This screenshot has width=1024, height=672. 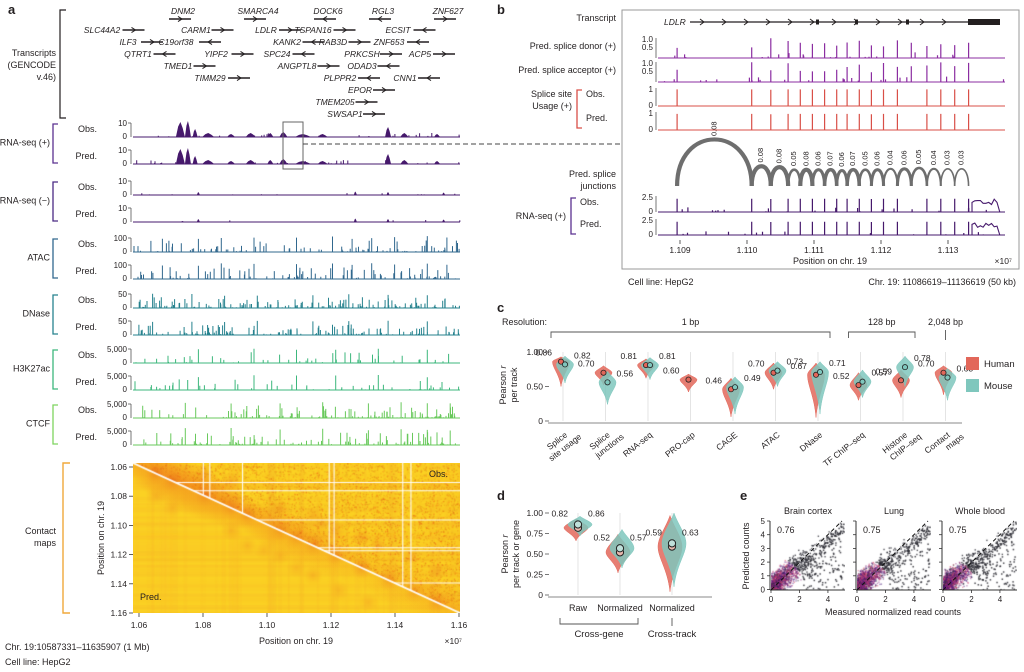 What do you see at coordinates (933, 157) in the screenshot?
I see `junction-value-label: 0.04` at bounding box center [933, 157].